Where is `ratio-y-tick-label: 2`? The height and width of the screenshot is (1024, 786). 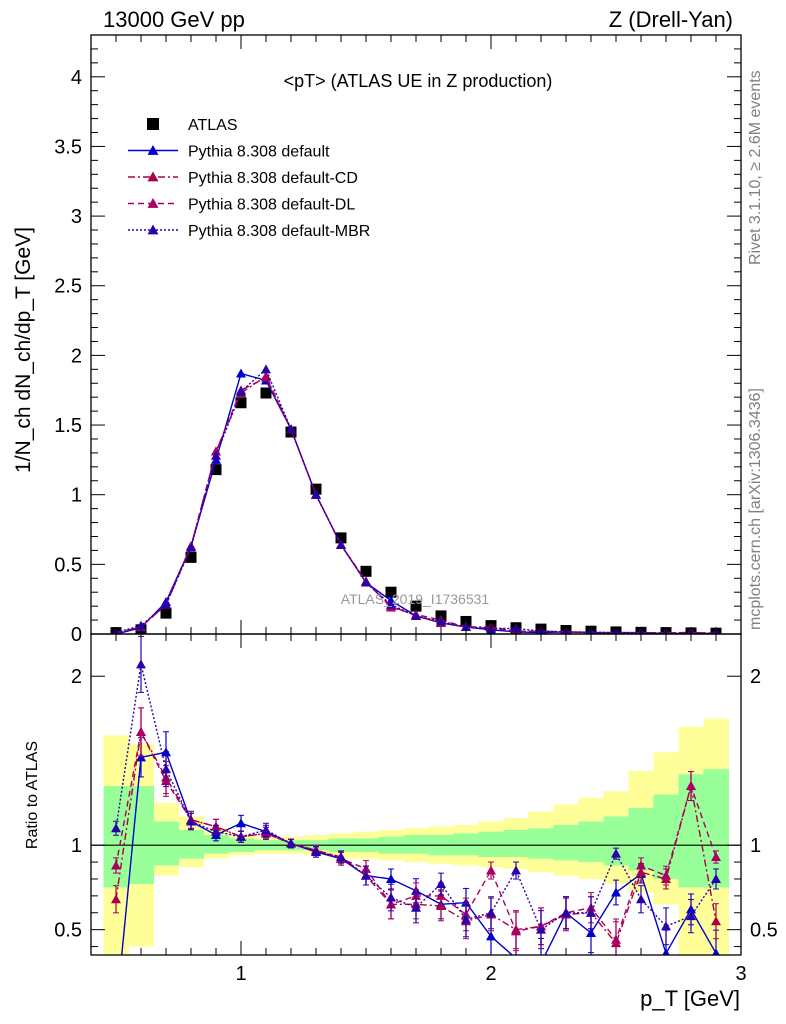
ratio-y-tick-label: 2 is located at coordinates (76, 677).